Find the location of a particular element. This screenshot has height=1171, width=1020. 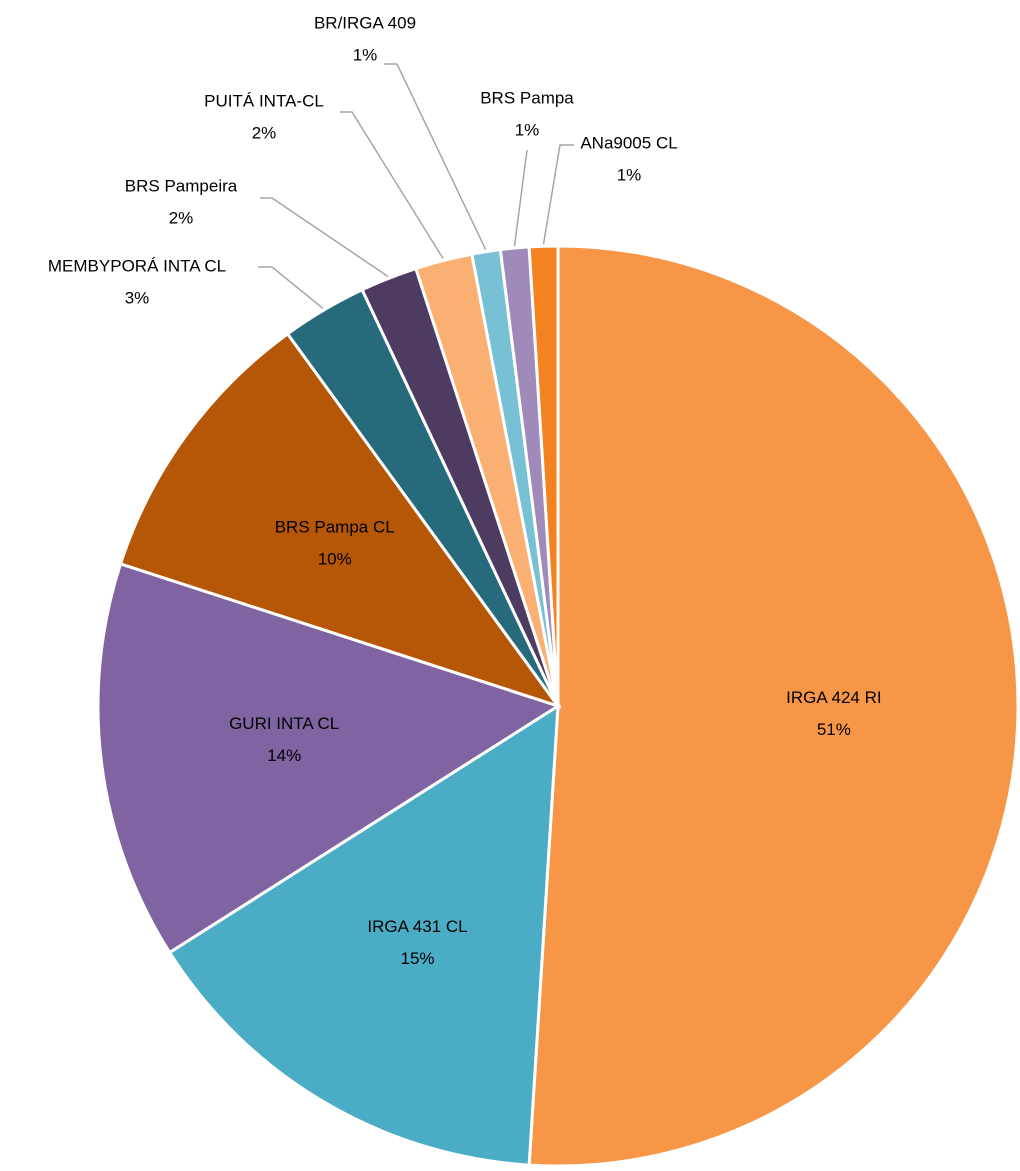

category-label: PUITÁ INTA-CL is located at coordinates (264, 100).